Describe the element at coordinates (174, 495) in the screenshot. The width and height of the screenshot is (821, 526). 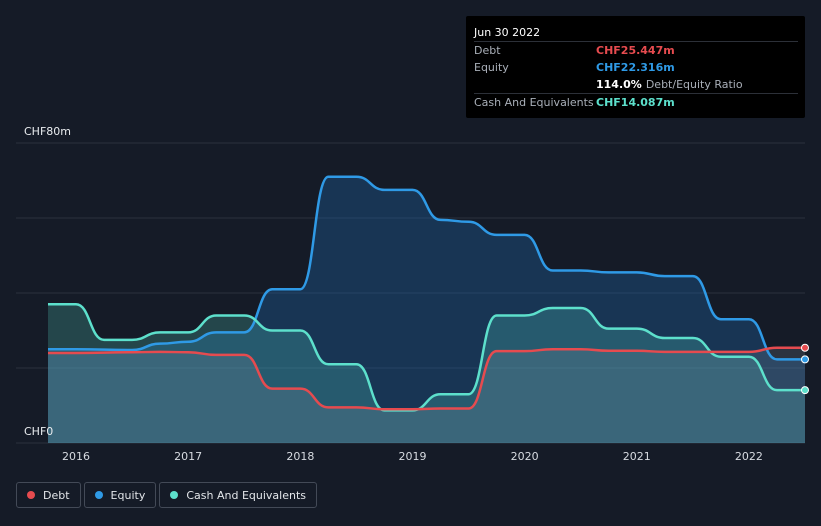
I see `legend-dot-cash` at that location.